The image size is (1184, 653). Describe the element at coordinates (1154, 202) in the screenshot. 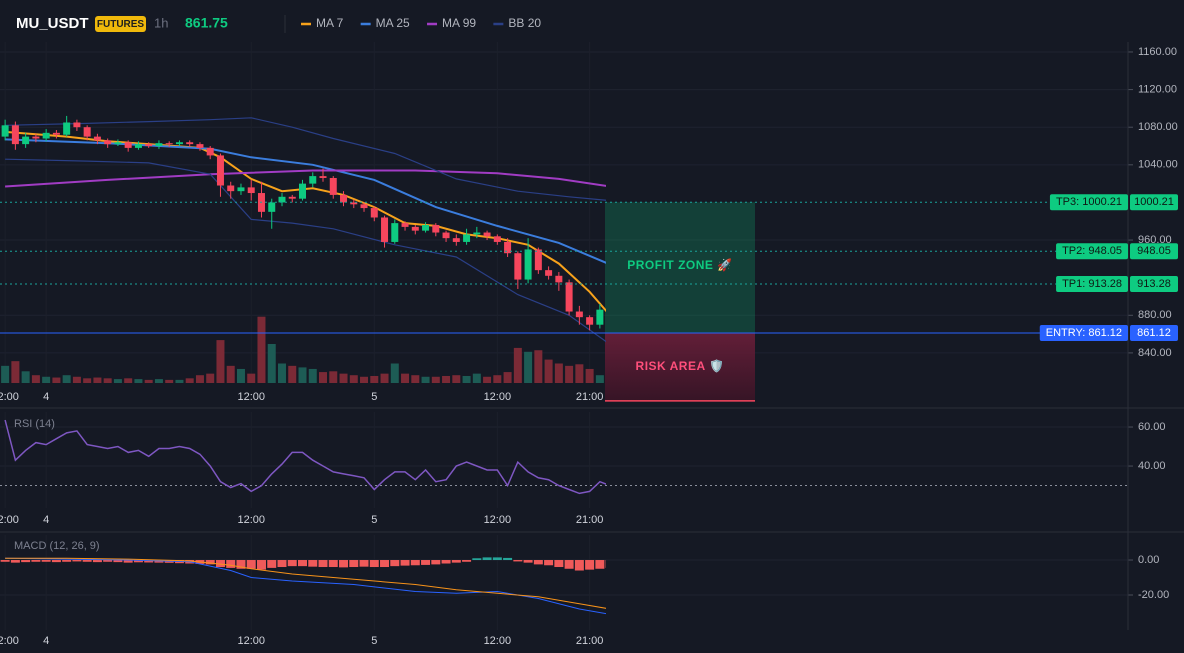

I see `level-axis-label: 1000.21` at that location.